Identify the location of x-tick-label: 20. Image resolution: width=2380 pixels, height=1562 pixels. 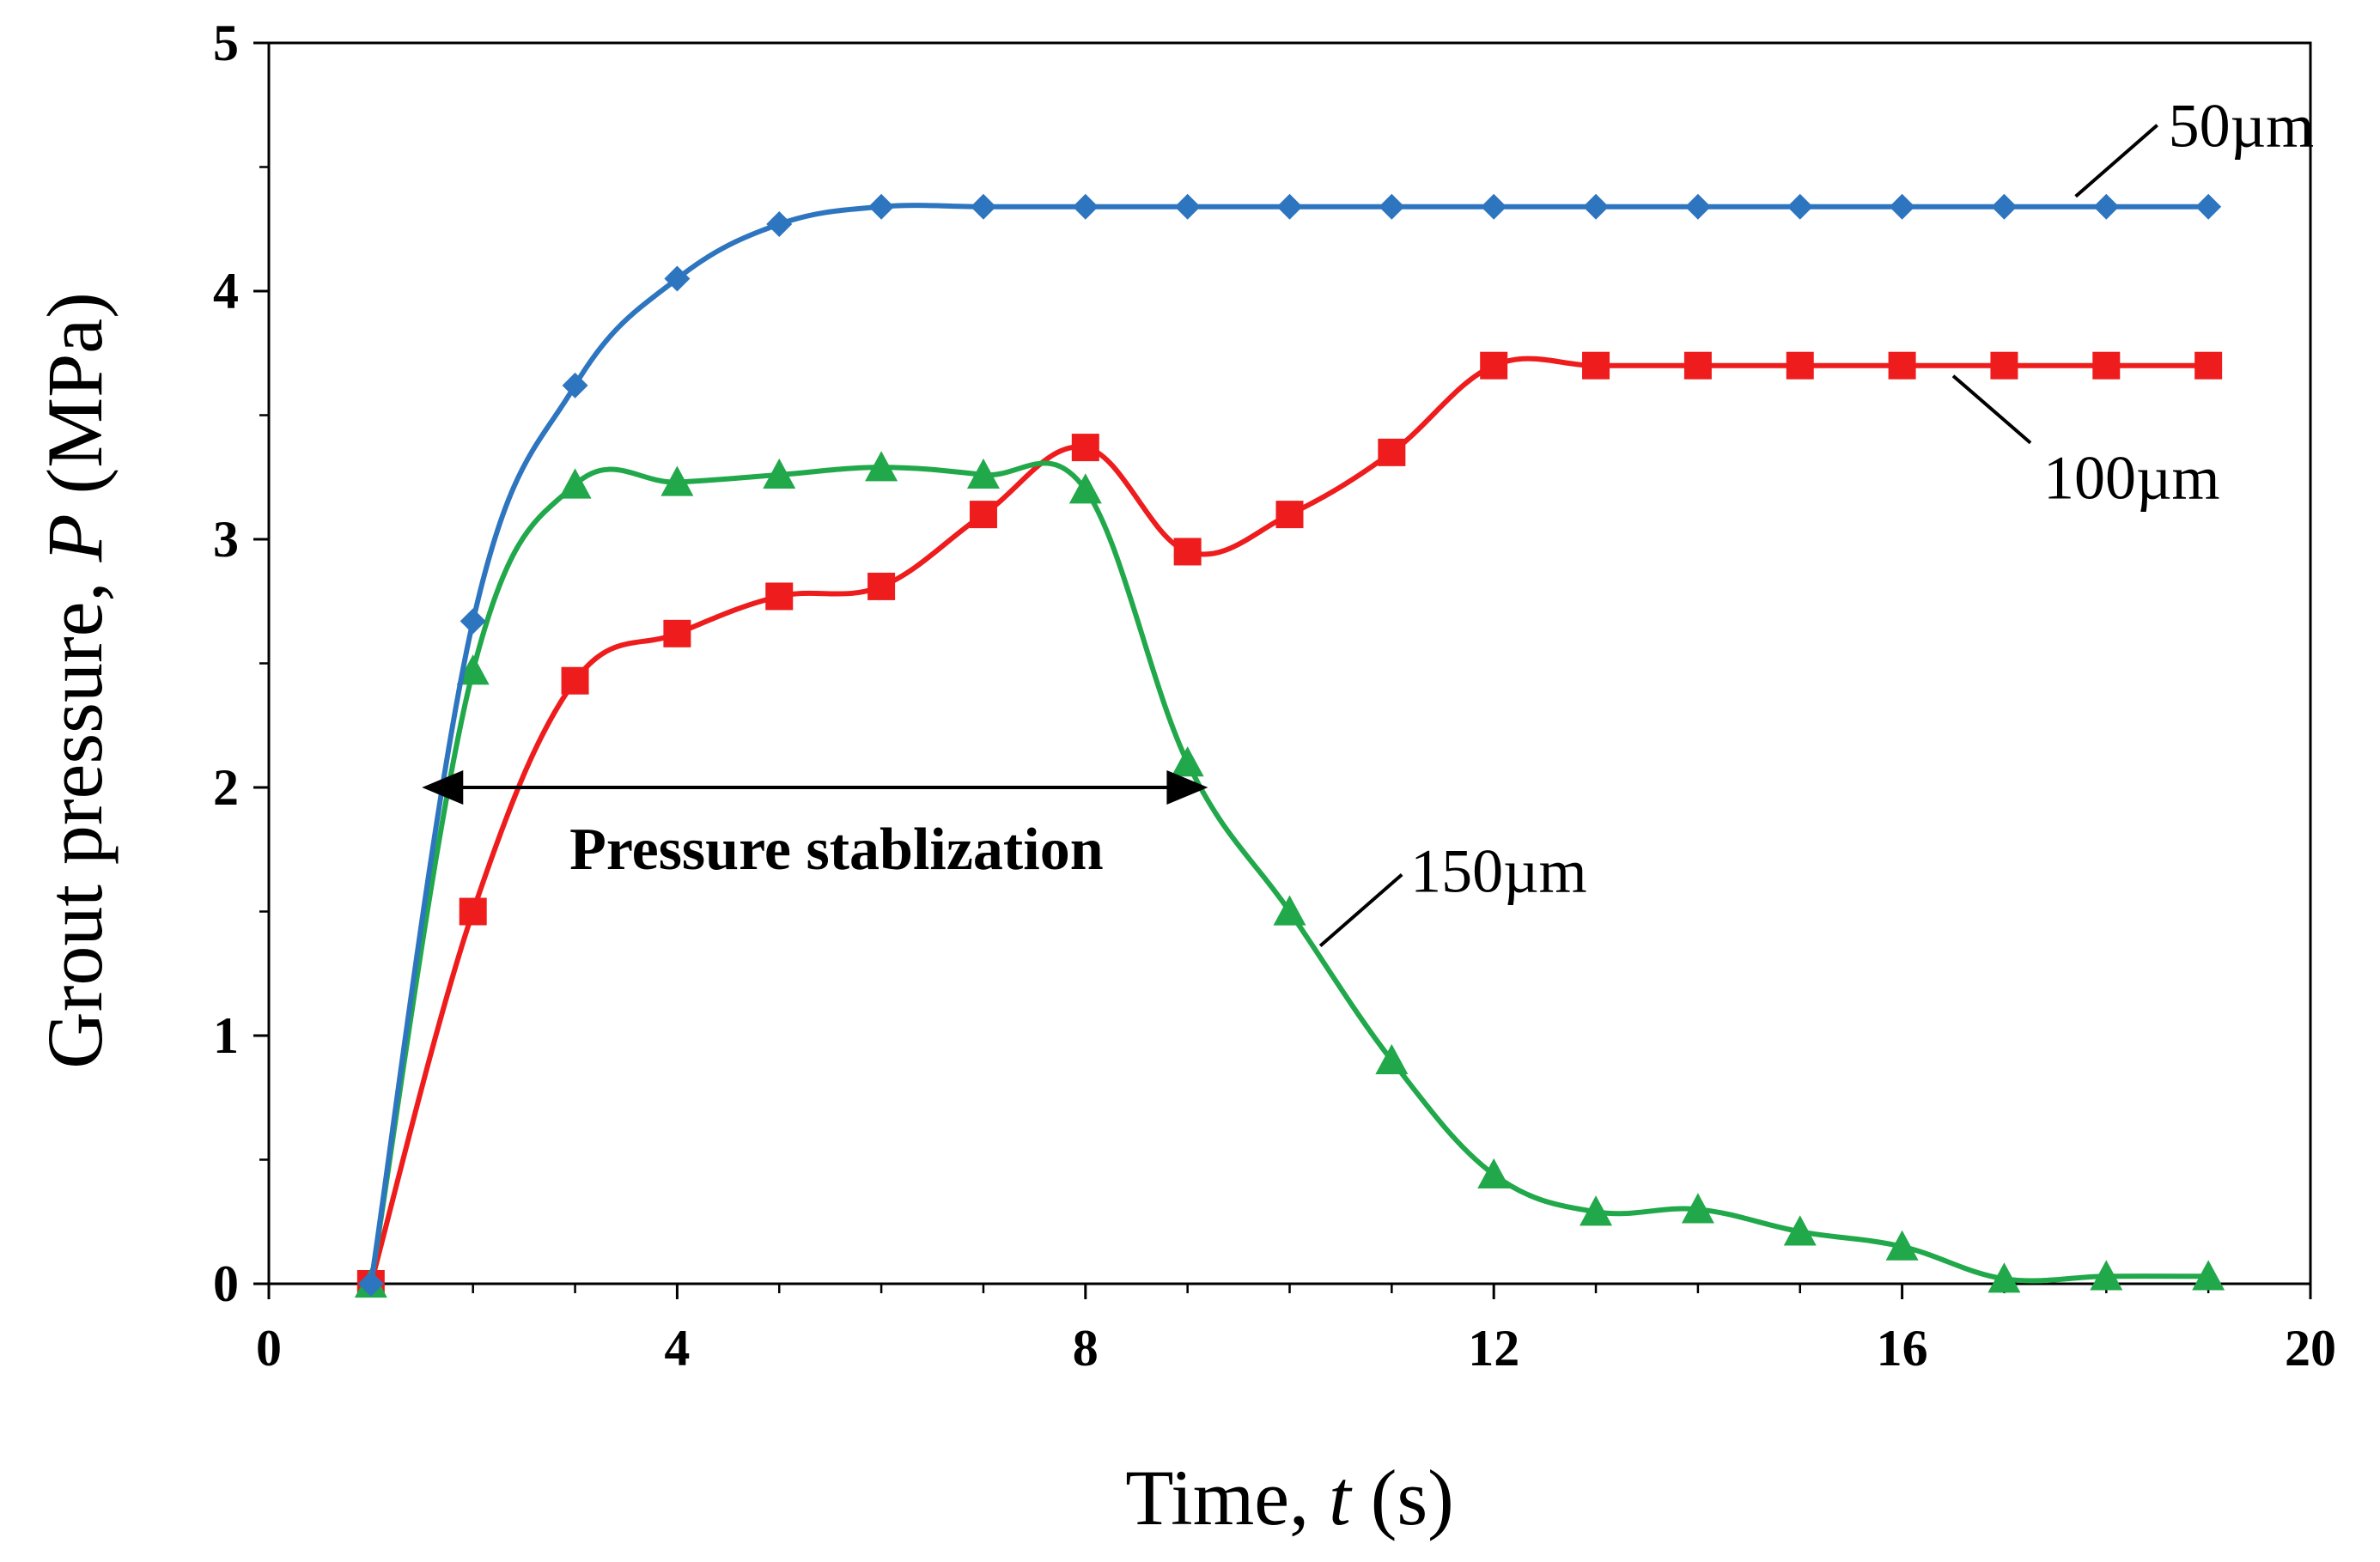
(2311, 1348).